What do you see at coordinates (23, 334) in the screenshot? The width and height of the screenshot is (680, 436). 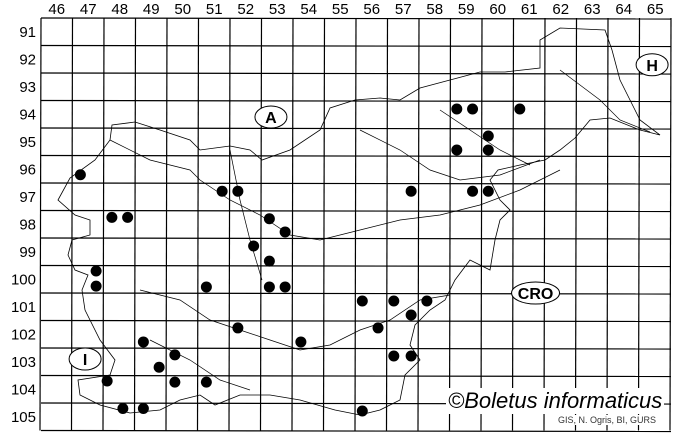 I see `row-label: 102` at bounding box center [23, 334].